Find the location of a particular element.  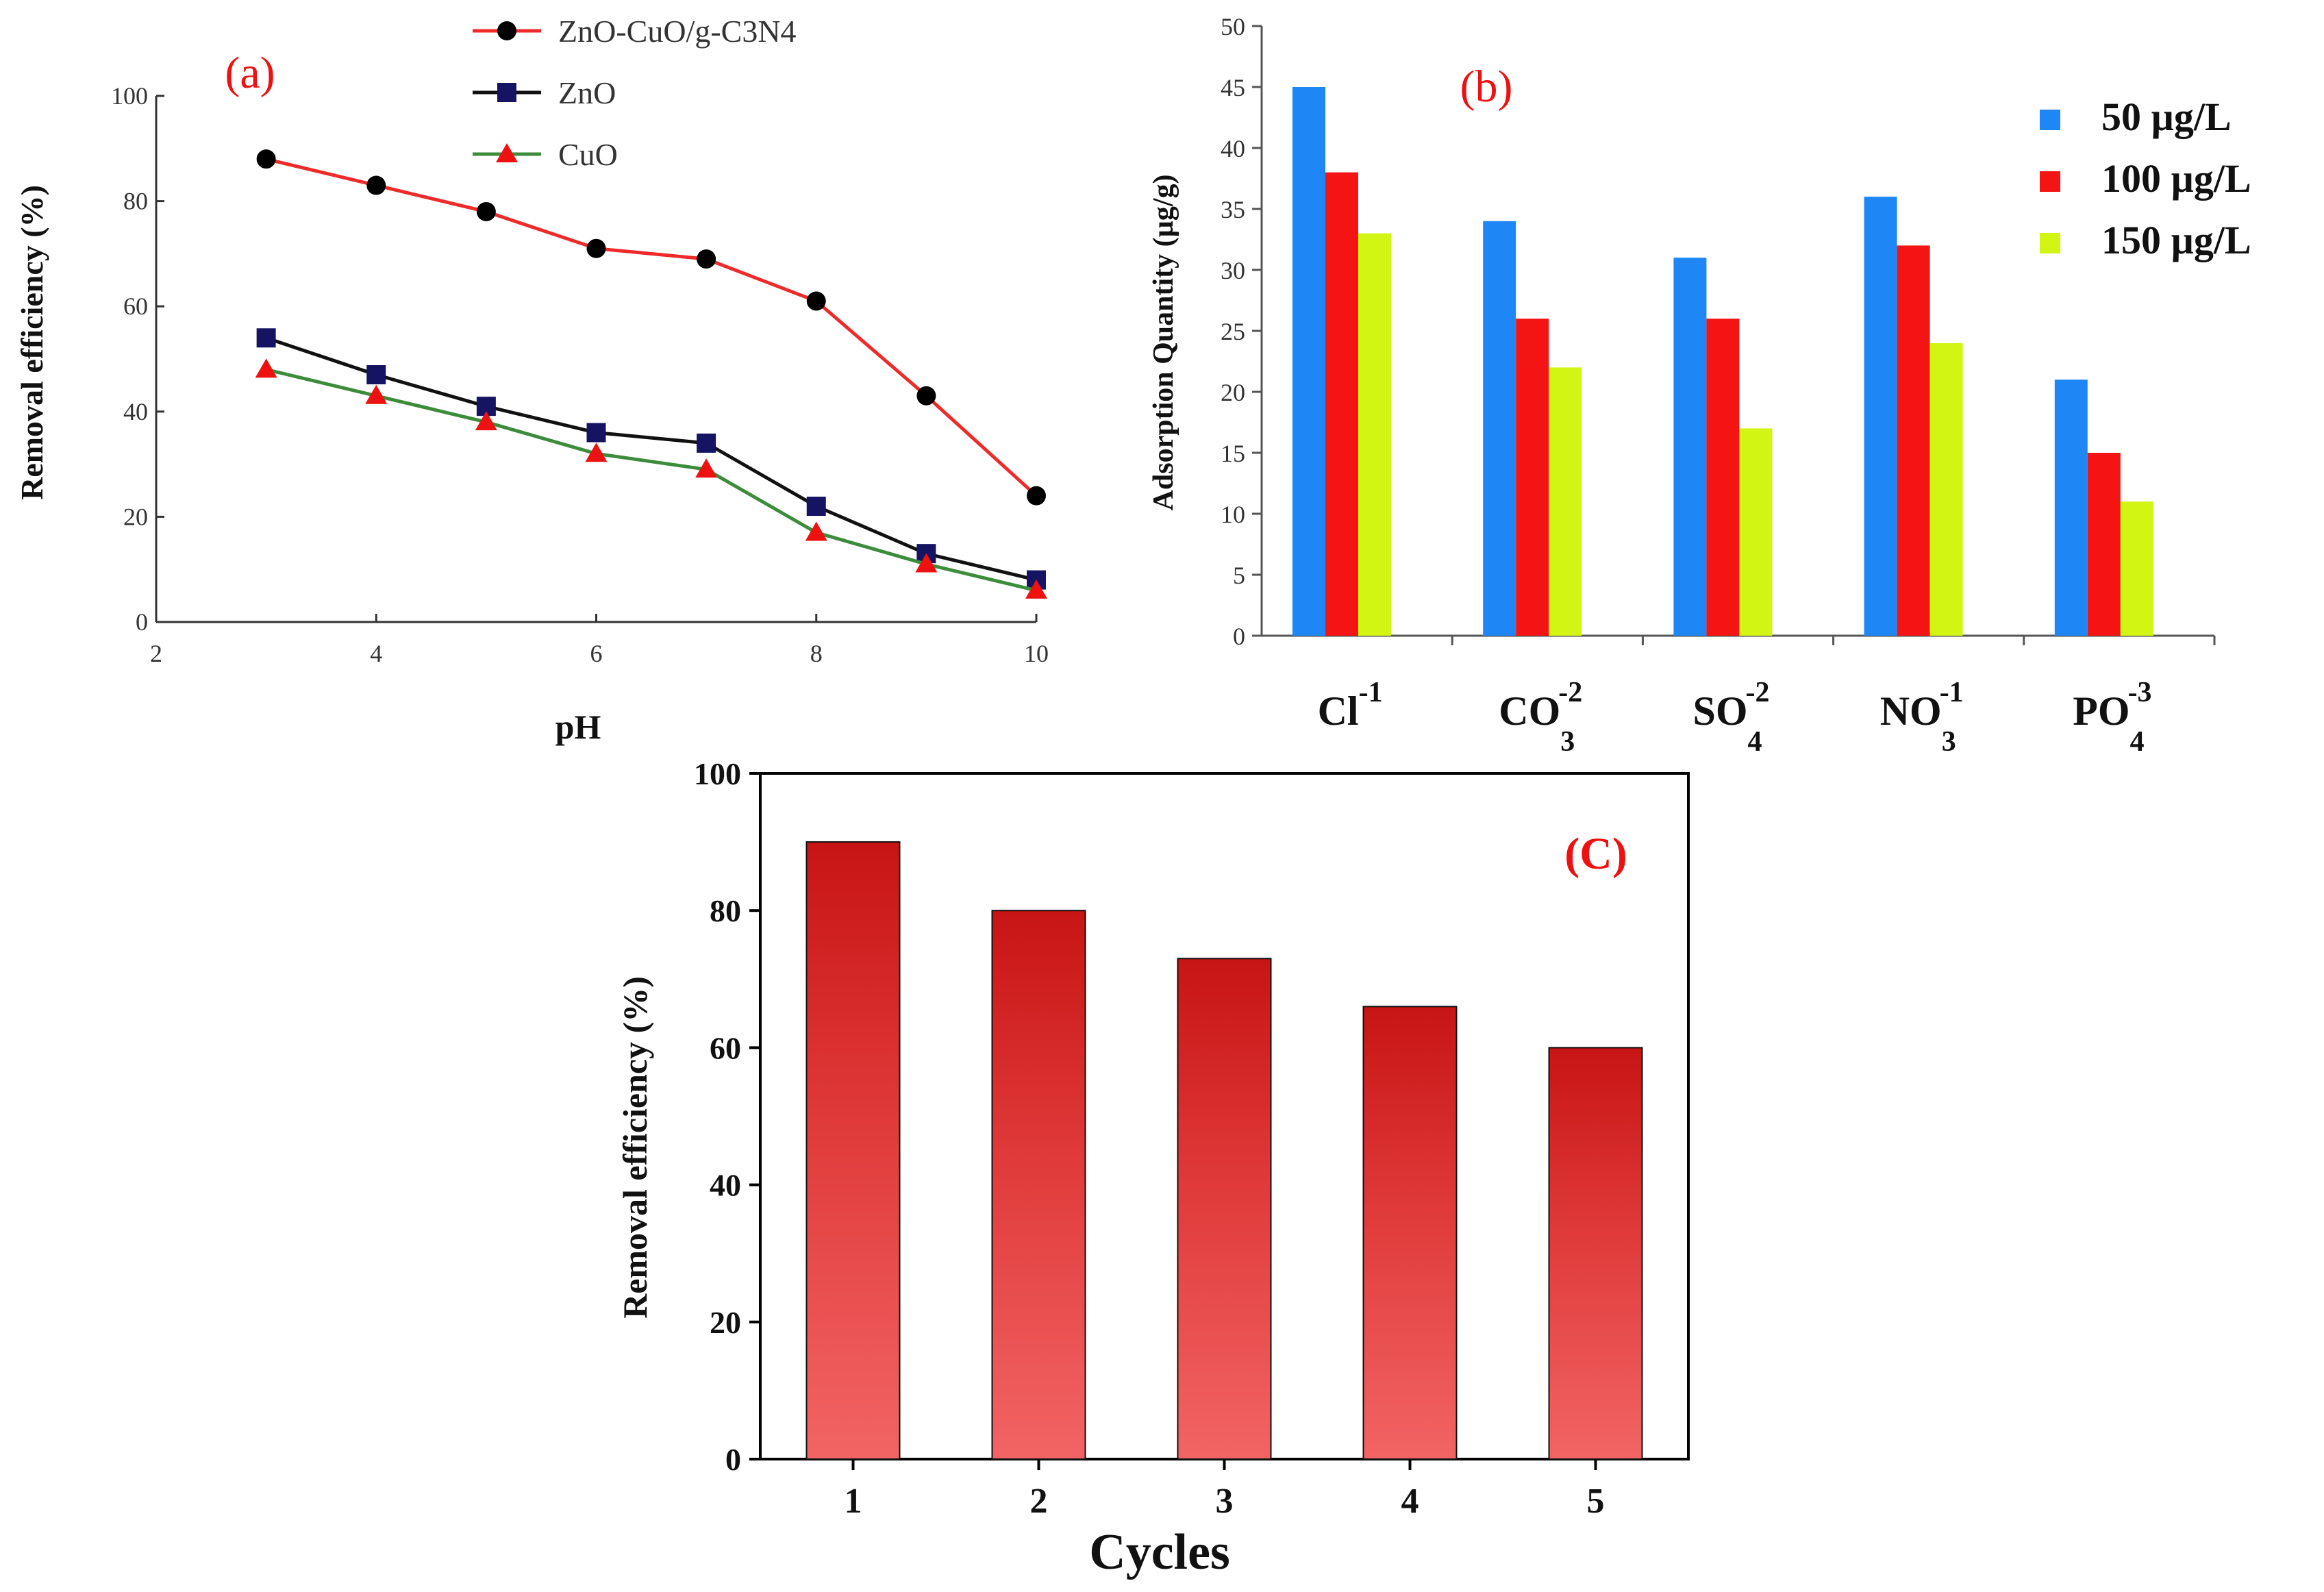

panel-b-category-base: SO is located at coordinates (1719, 711).